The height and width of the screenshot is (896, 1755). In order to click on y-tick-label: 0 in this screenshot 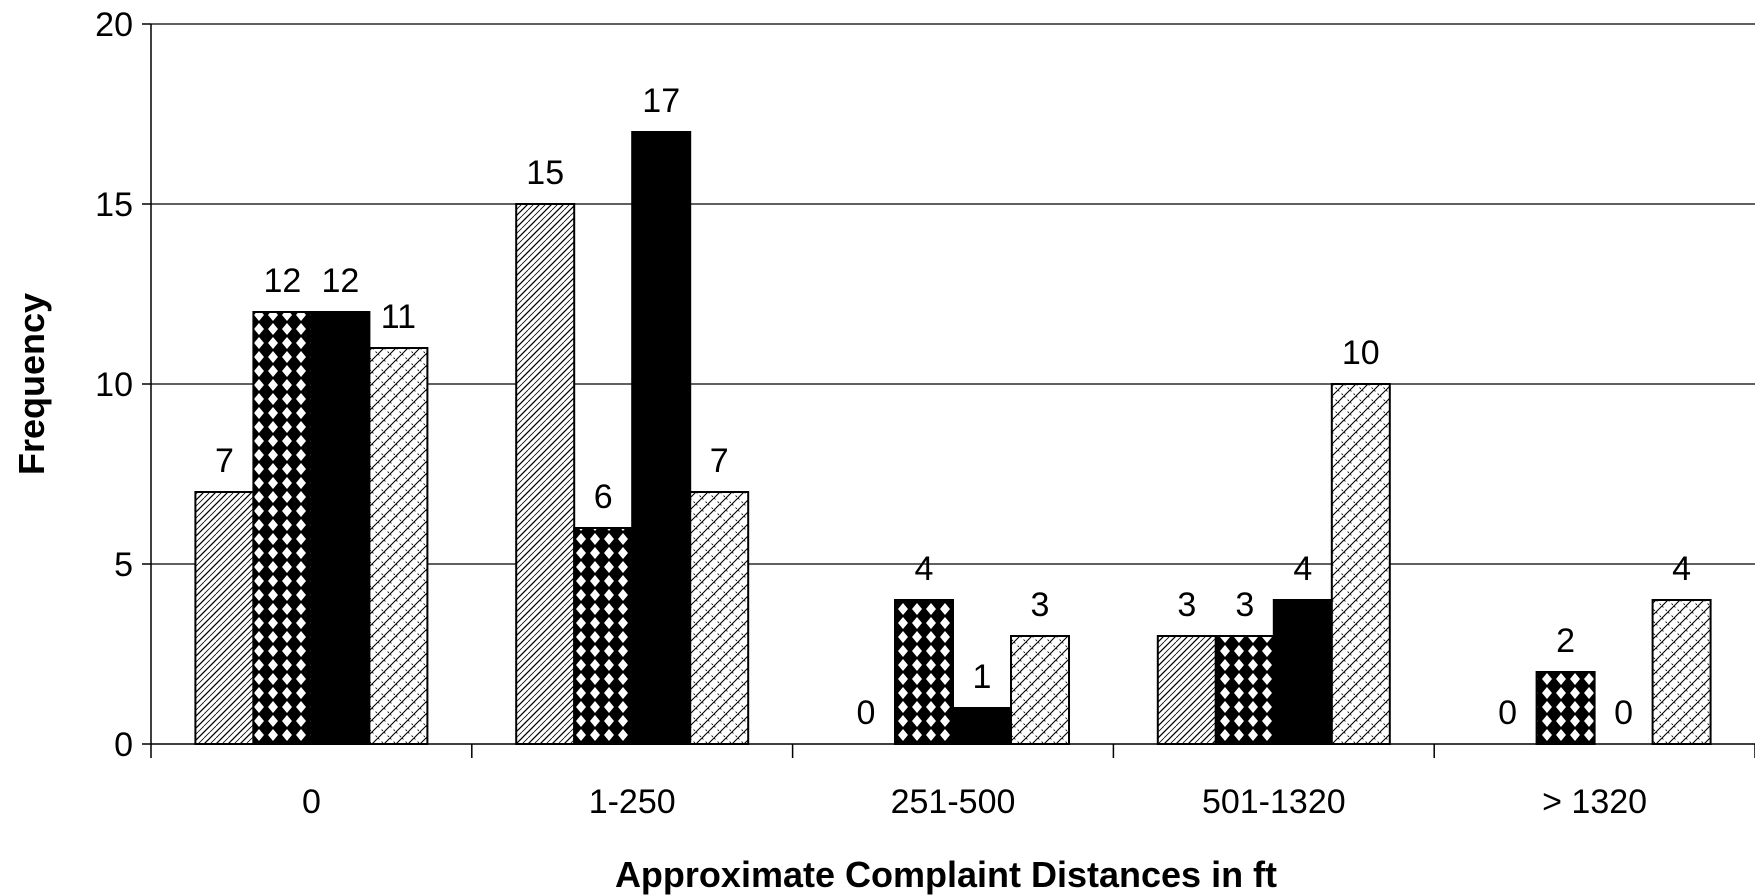, I will do `click(123, 745)`.